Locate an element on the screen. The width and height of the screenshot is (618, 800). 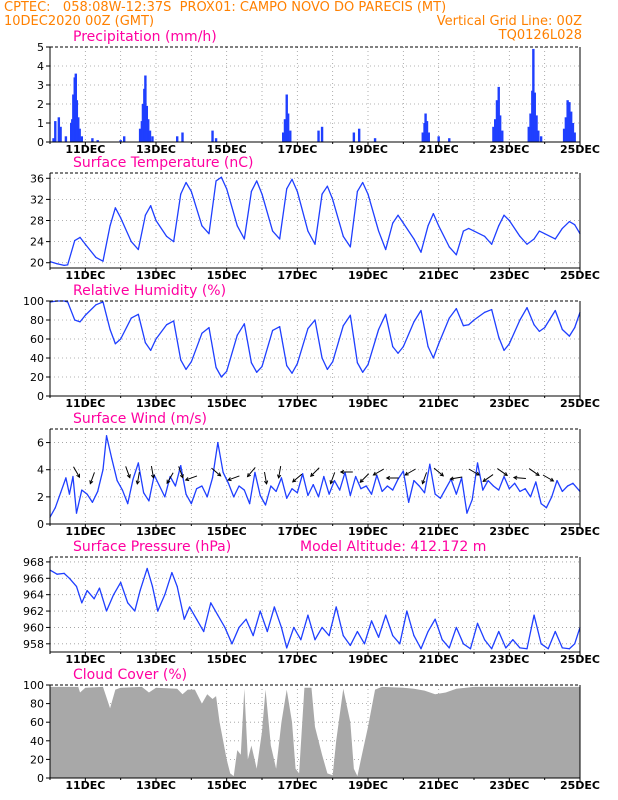
y-tick-label: 40 is located at coordinates (37, 358).